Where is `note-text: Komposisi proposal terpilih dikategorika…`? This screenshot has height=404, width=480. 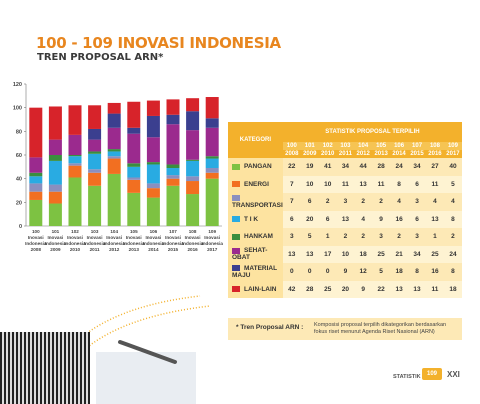
note-text: Komposisi proposal terpilih dikategorika… is located at coordinates (380, 328).